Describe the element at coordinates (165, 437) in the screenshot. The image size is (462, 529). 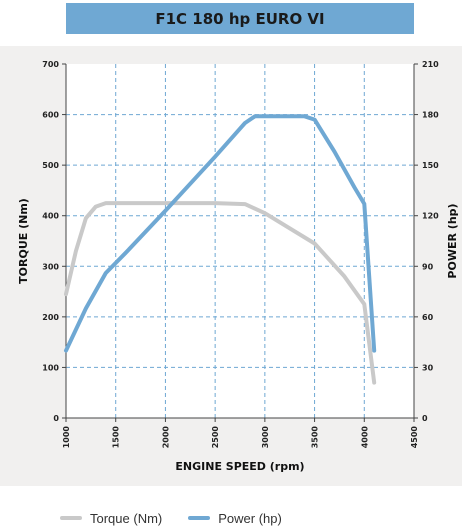
I see `x-tick-label: 2000` at that location.